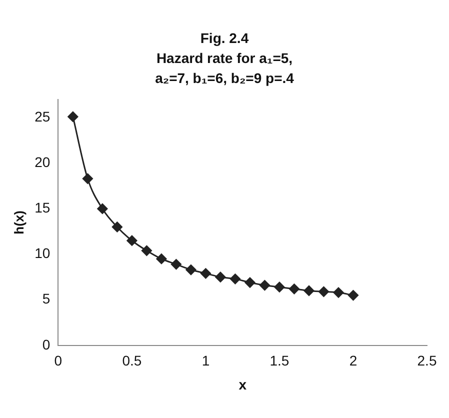  What do you see at coordinates (42, 162) in the screenshot?
I see `y-tick-label: 20` at bounding box center [42, 162].